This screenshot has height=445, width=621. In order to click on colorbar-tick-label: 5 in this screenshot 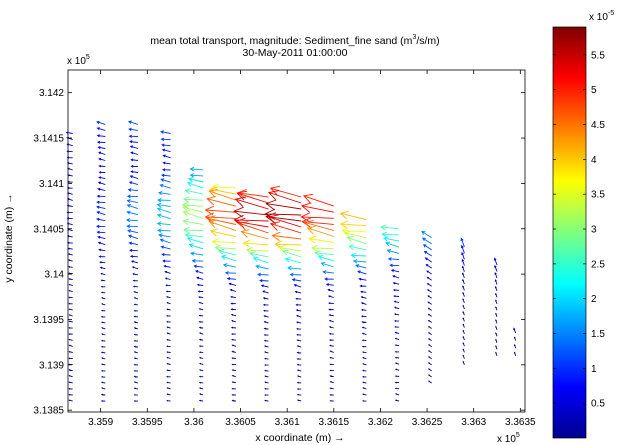, I will do `click(594, 90)`.